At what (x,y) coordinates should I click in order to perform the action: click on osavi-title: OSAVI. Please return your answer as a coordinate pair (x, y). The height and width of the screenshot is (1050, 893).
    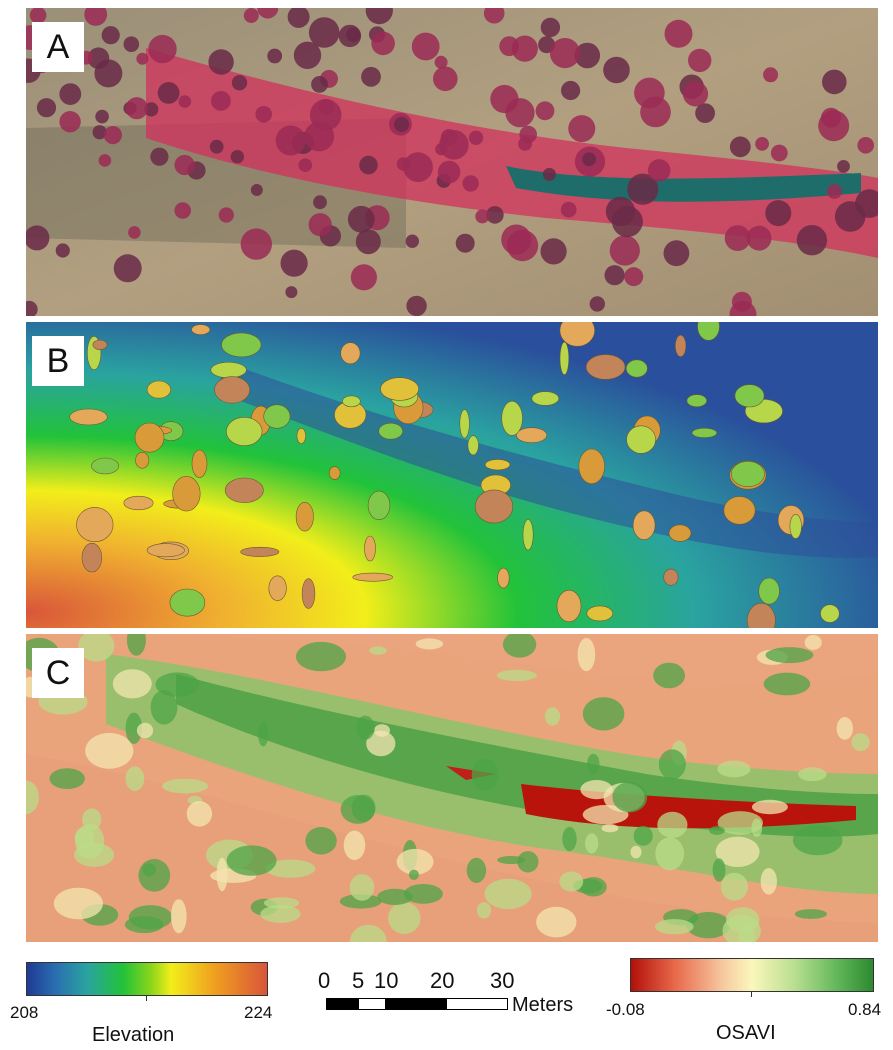
    Looking at the image, I should click on (746, 1033).